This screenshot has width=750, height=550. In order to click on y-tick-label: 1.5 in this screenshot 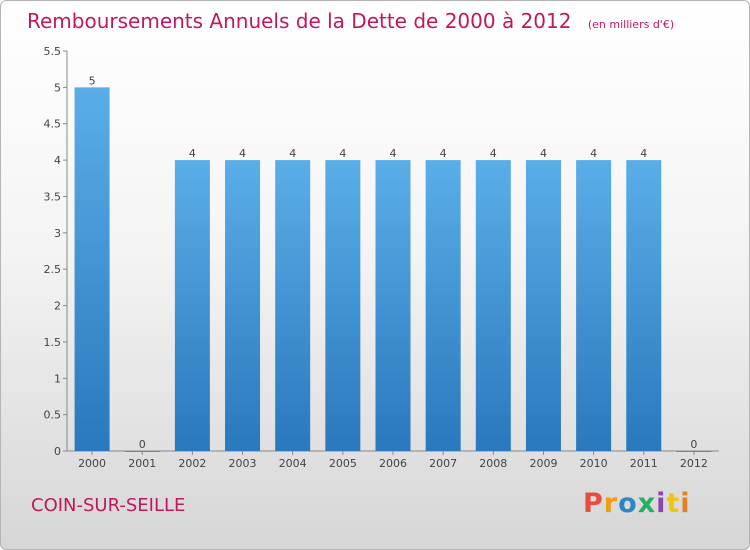, I will do `click(53, 342)`.